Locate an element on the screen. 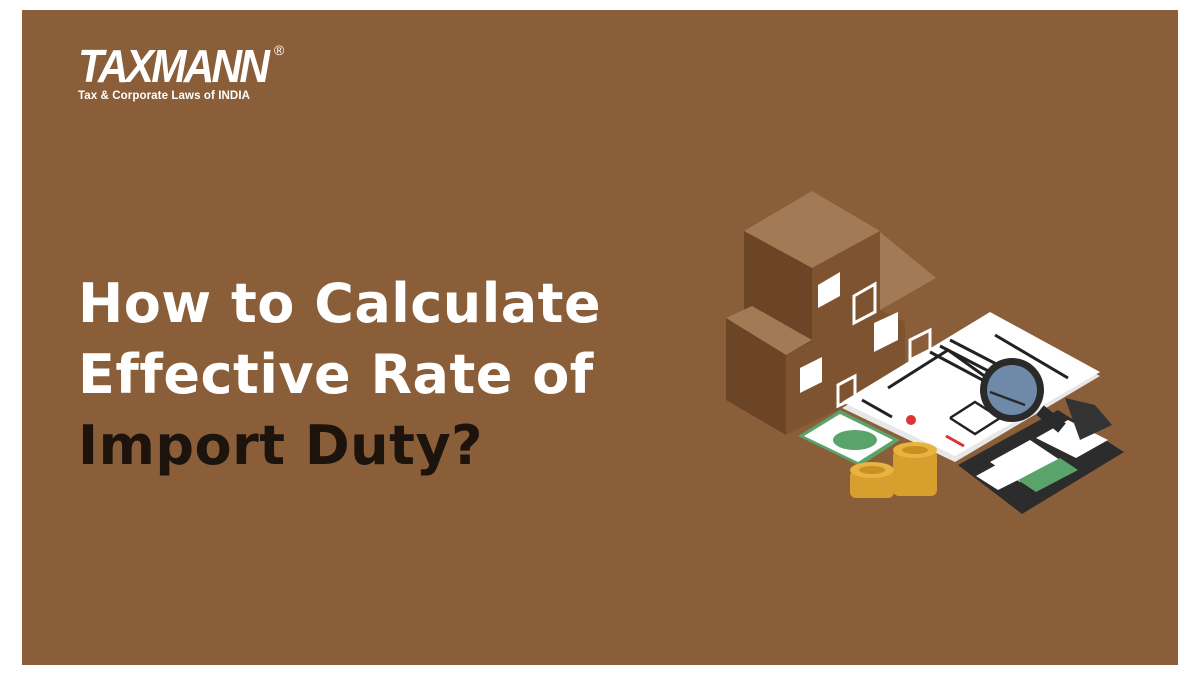 This screenshot has width=1200, height=675. title-line-3: Import Duty? is located at coordinates (280, 445).